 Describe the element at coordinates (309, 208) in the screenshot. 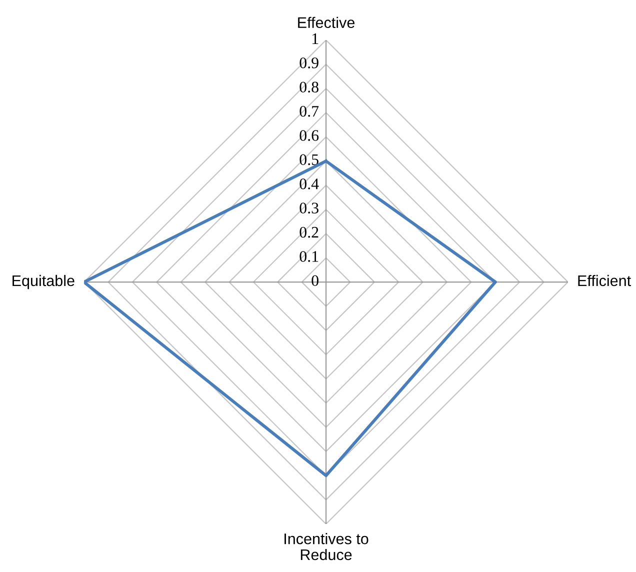

I see `y-tick-label: 0.3` at that location.